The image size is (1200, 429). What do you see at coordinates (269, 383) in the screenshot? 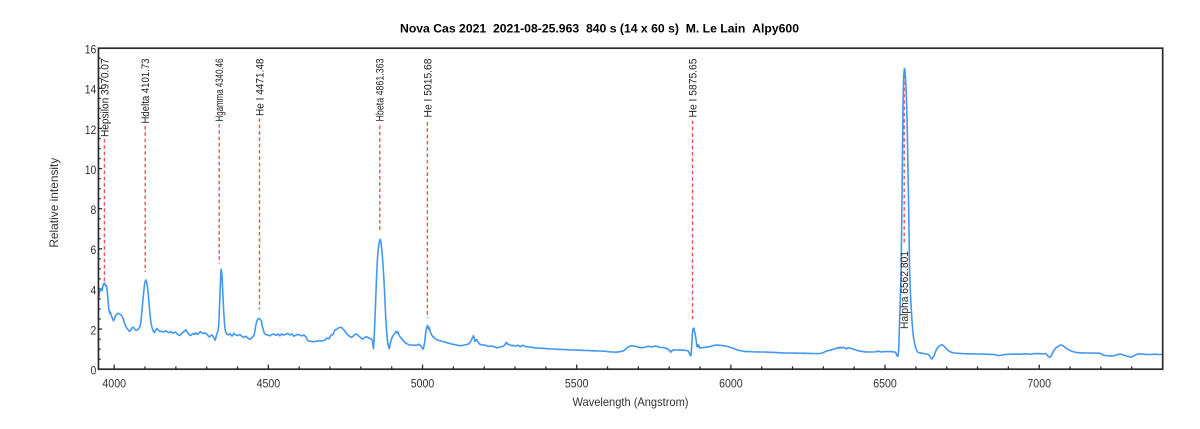
I see `svg-text: 4500` at bounding box center [269, 383].